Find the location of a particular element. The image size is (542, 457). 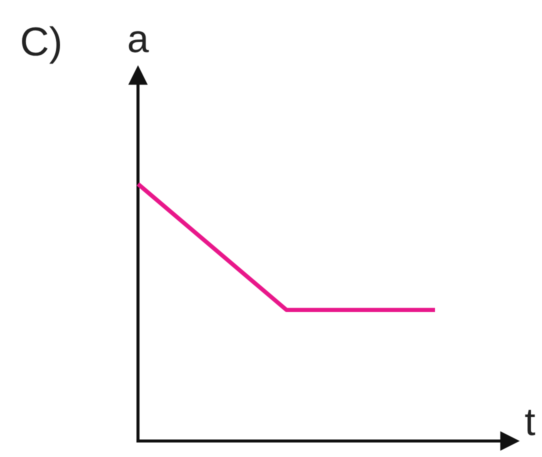

y-axis-title: a is located at coordinates (138, 41).